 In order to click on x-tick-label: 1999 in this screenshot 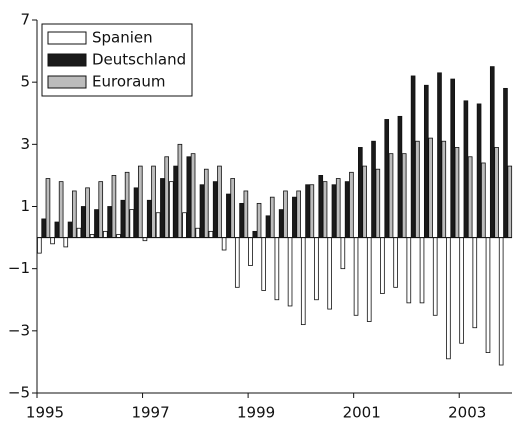, I will do `click(256, 413)`.